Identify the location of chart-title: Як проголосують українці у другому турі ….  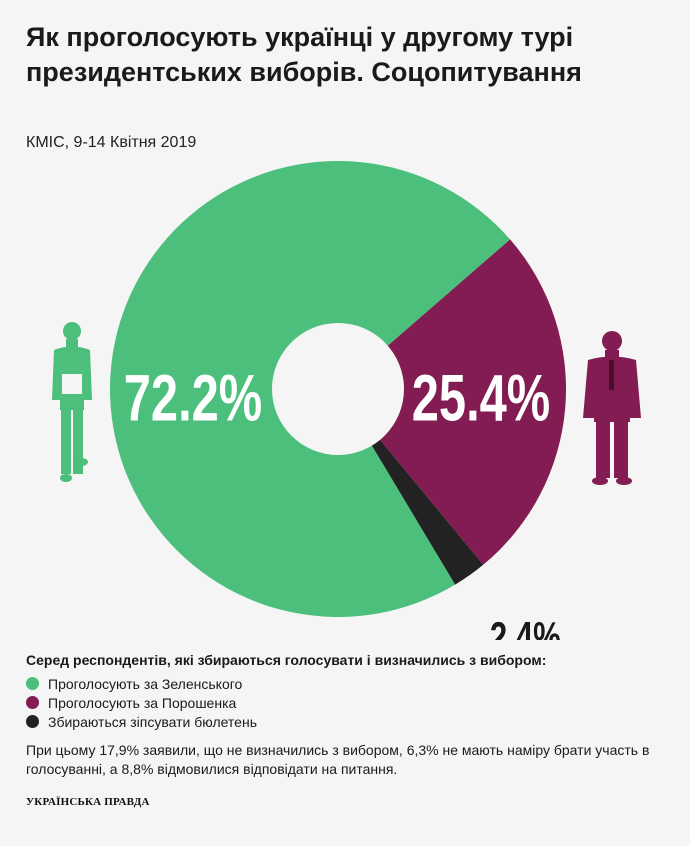
(304, 54).